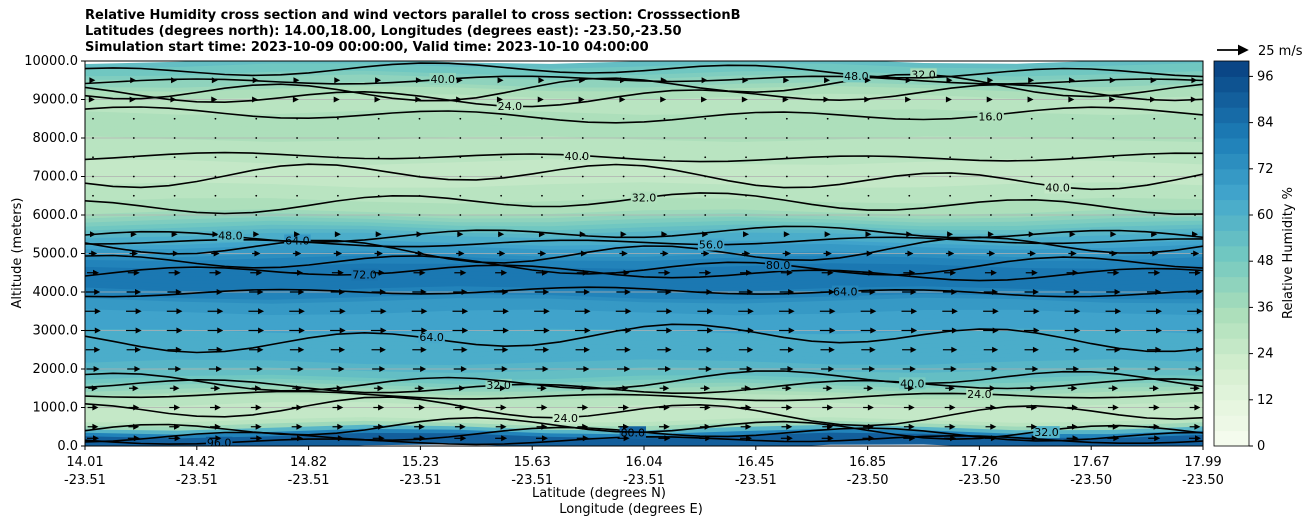  What do you see at coordinates (1265, 169) in the screenshot?
I see `colorbar-tick-label: 72` at bounding box center [1265, 169].